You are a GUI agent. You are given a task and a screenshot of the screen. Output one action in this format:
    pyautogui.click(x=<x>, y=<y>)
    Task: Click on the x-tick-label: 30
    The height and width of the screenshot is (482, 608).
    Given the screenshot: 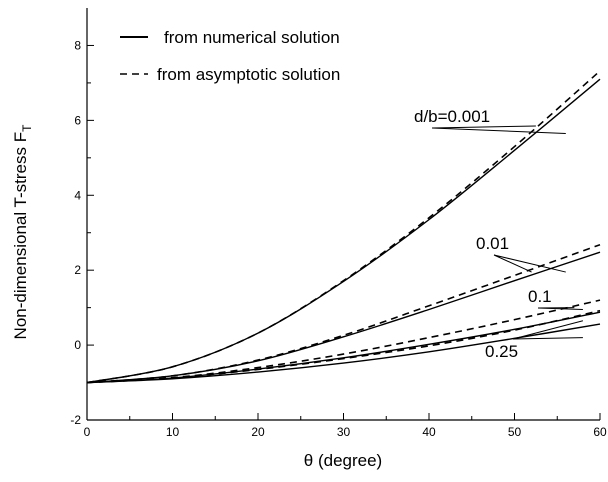 What is the action you would take?
    pyautogui.click(x=344, y=432)
    